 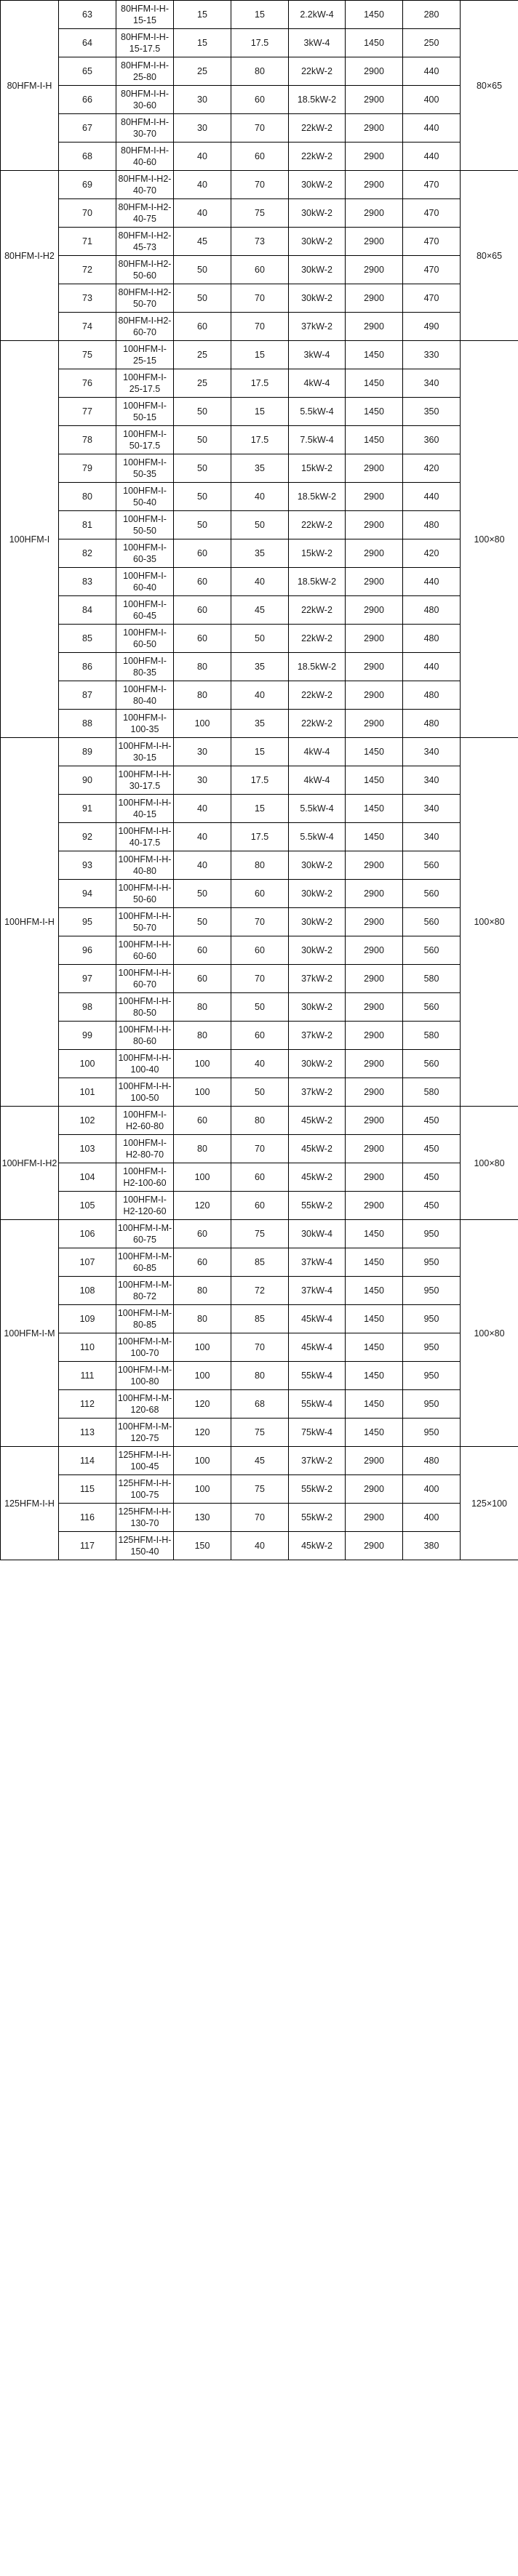 I want to click on weight-cell: 340, so click(x=431, y=808).